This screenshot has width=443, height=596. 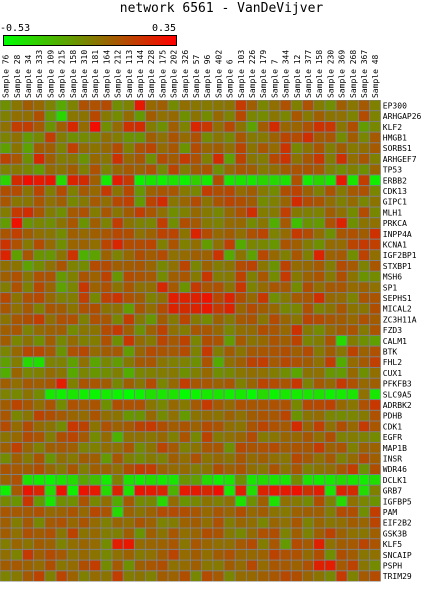 I want to click on color-scale-bar, so click(x=90, y=40).